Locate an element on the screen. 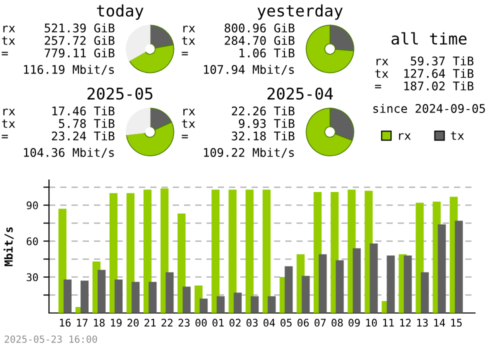  x-tick-label: 14 is located at coordinates (440, 322).